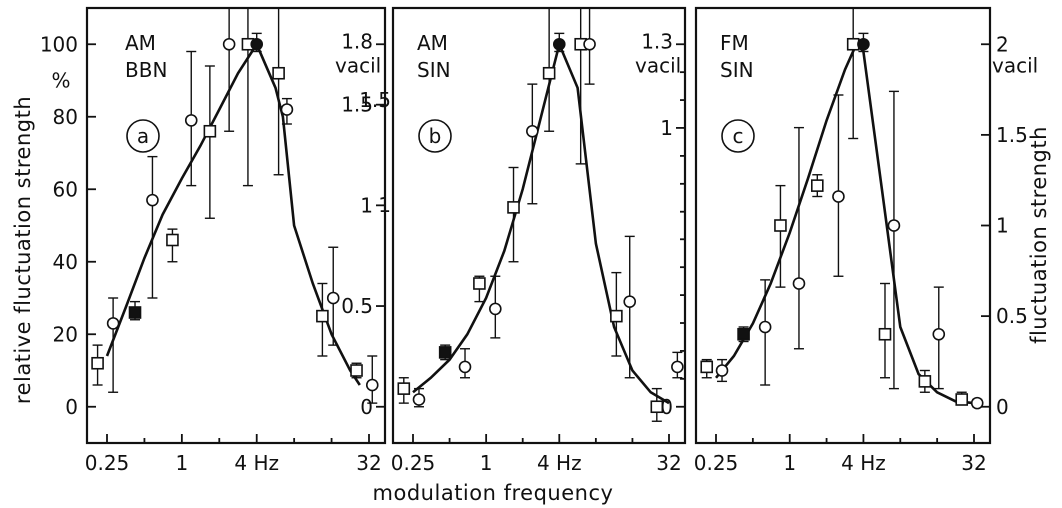  I want to click on y-tick-label-right: 2, so click(1002, 44).